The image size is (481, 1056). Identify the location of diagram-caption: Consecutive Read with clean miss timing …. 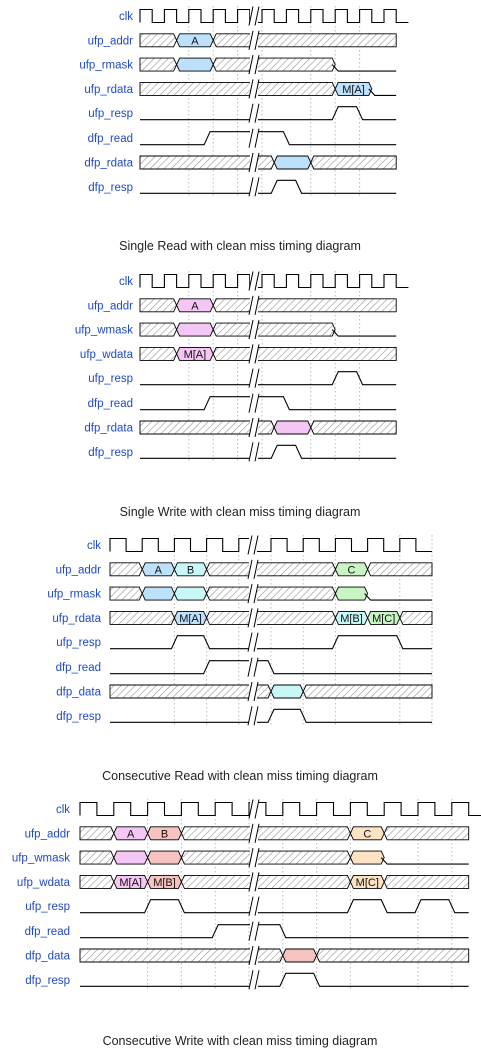
(240, 776).